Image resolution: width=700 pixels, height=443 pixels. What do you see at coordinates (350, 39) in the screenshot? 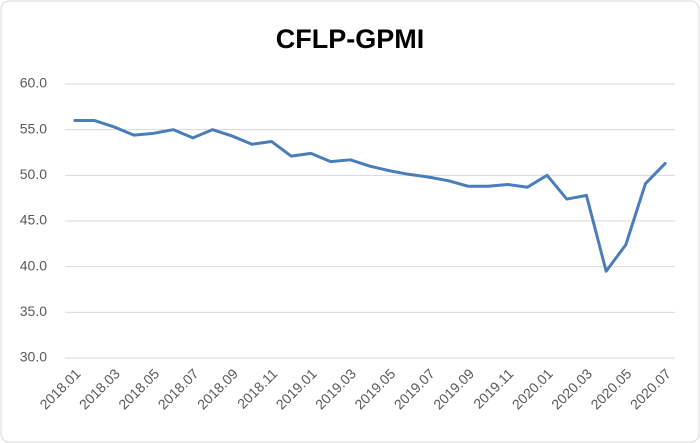
I see `chart-title: CFLP-GPMI` at bounding box center [350, 39].